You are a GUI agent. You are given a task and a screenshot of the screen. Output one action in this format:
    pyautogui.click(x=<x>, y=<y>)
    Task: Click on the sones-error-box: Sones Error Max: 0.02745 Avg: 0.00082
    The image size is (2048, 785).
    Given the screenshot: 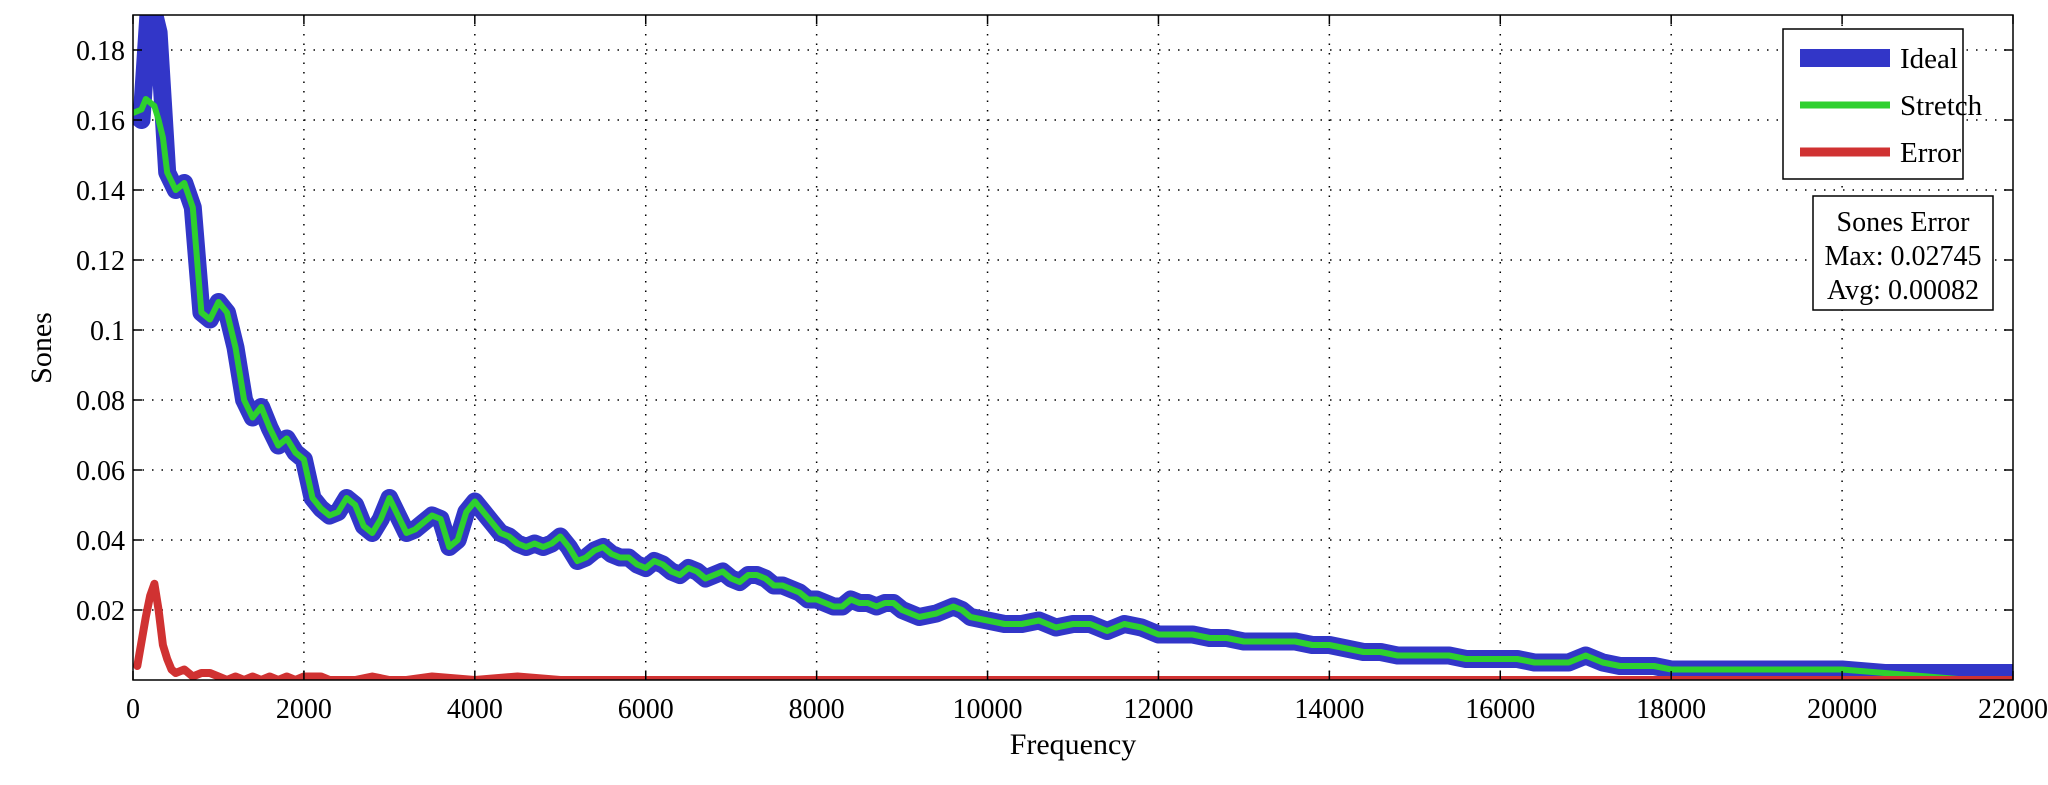 What is the action you would take?
    pyautogui.click(x=1903, y=253)
    